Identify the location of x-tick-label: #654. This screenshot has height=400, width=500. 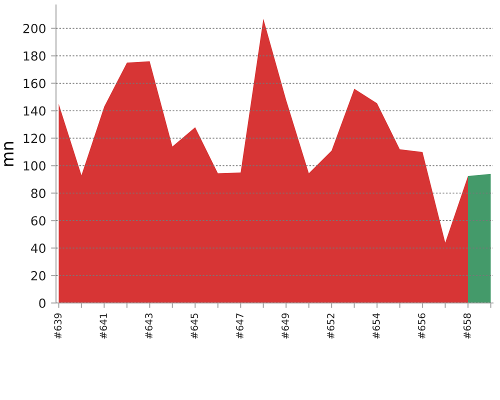
(376, 326).